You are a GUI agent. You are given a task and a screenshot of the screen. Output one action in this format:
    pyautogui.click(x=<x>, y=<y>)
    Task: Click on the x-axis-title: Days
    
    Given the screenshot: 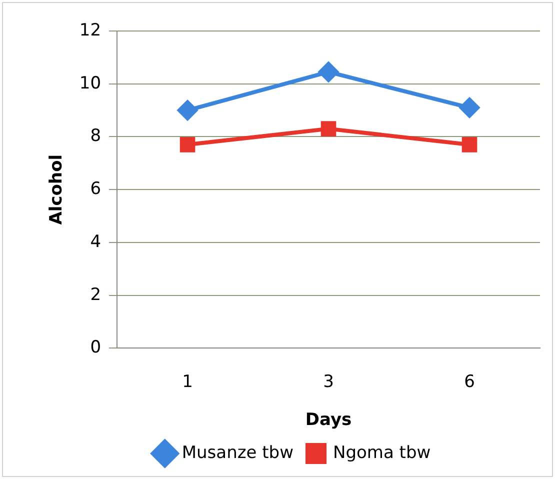 What is the action you would take?
    pyautogui.click(x=328, y=420)
    